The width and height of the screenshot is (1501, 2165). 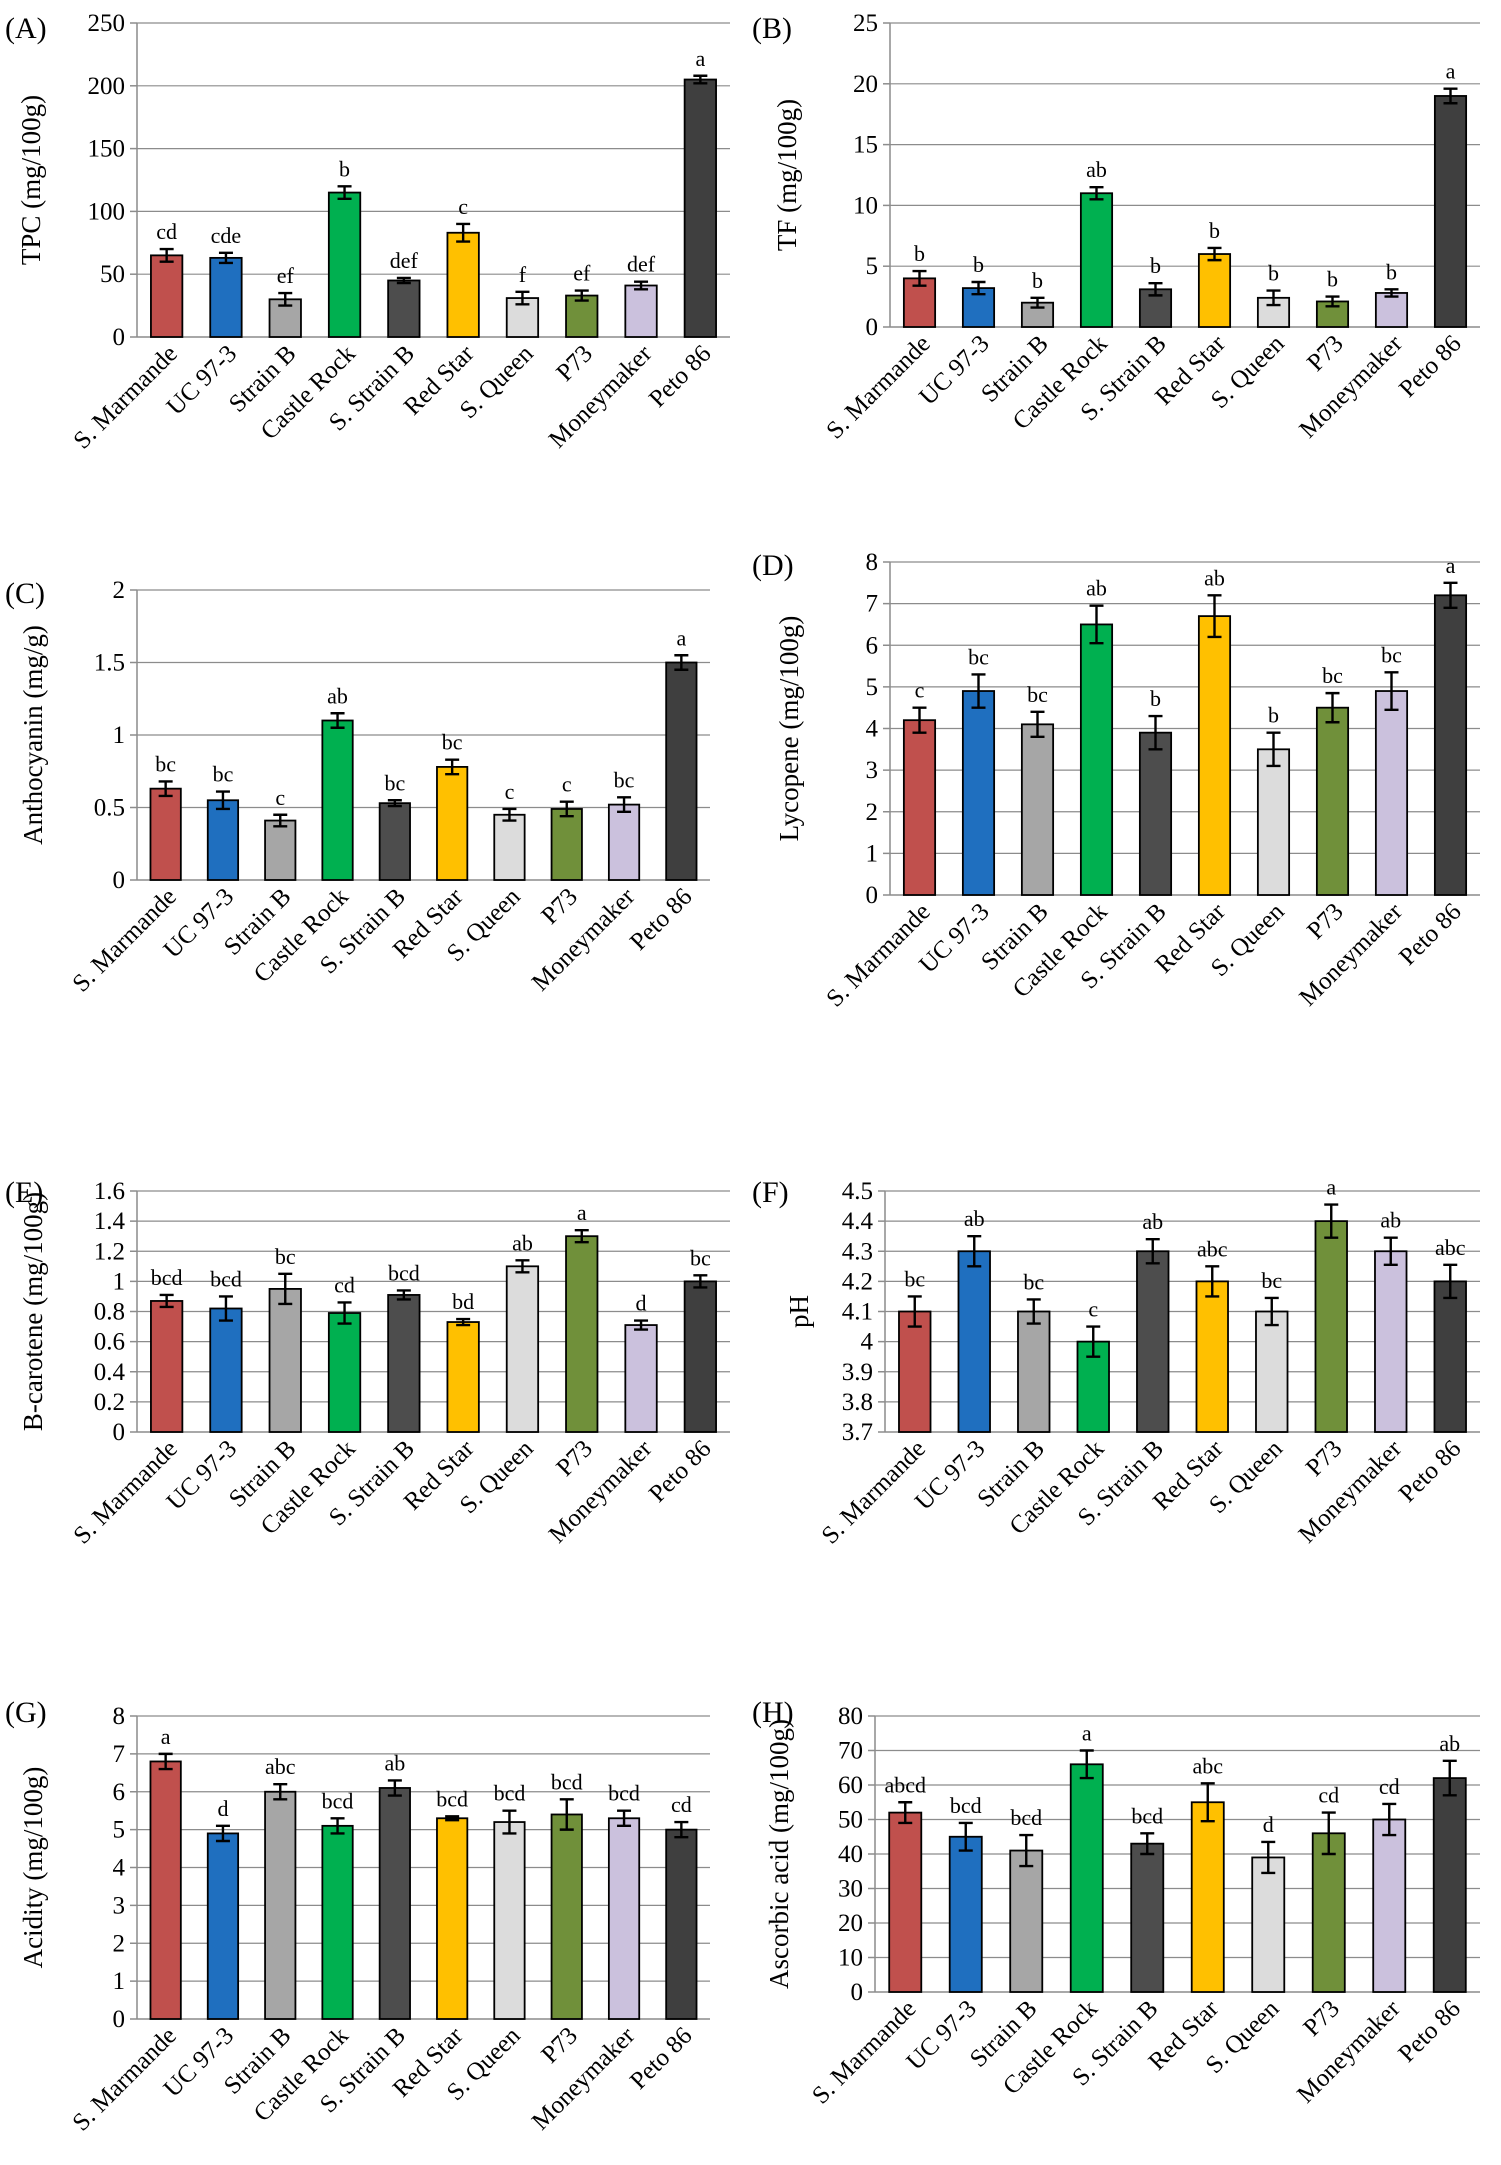 What do you see at coordinates (109, 1342) in the screenshot?
I see `y-tick-label: 0.6` at bounding box center [109, 1342].